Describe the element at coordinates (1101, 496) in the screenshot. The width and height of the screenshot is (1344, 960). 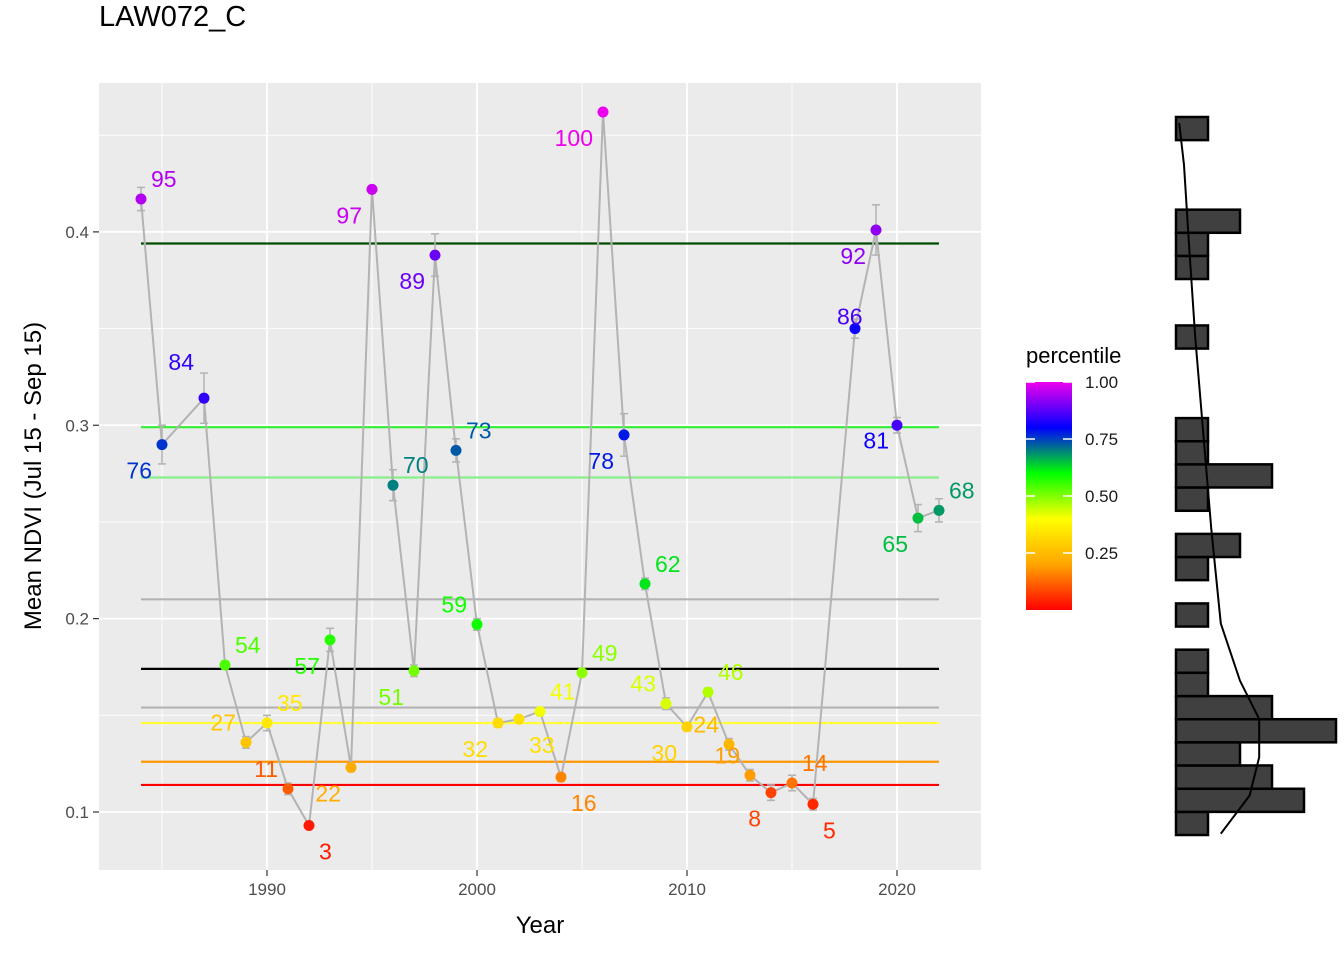
I see `legend-tick-label: 0.50` at that location.